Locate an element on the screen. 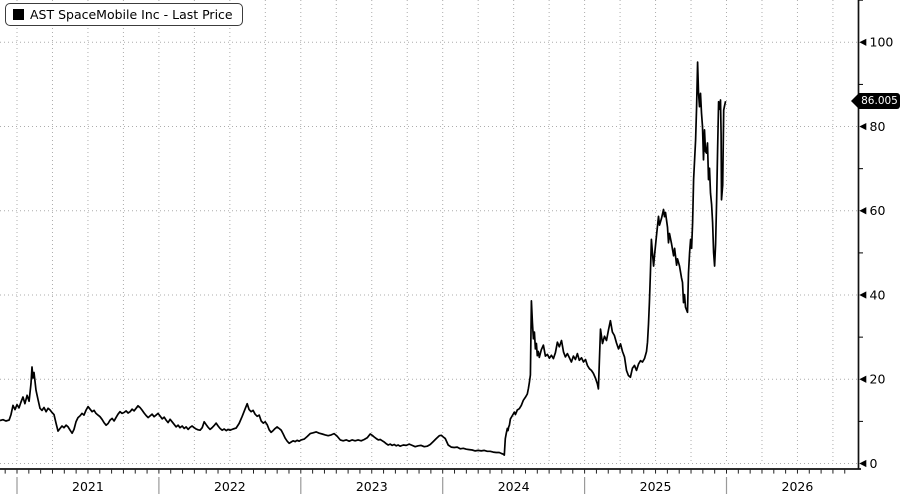 The width and height of the screenshot is (900, 497). last-price-tag: 86.005 is located at coordinates (875, 101).